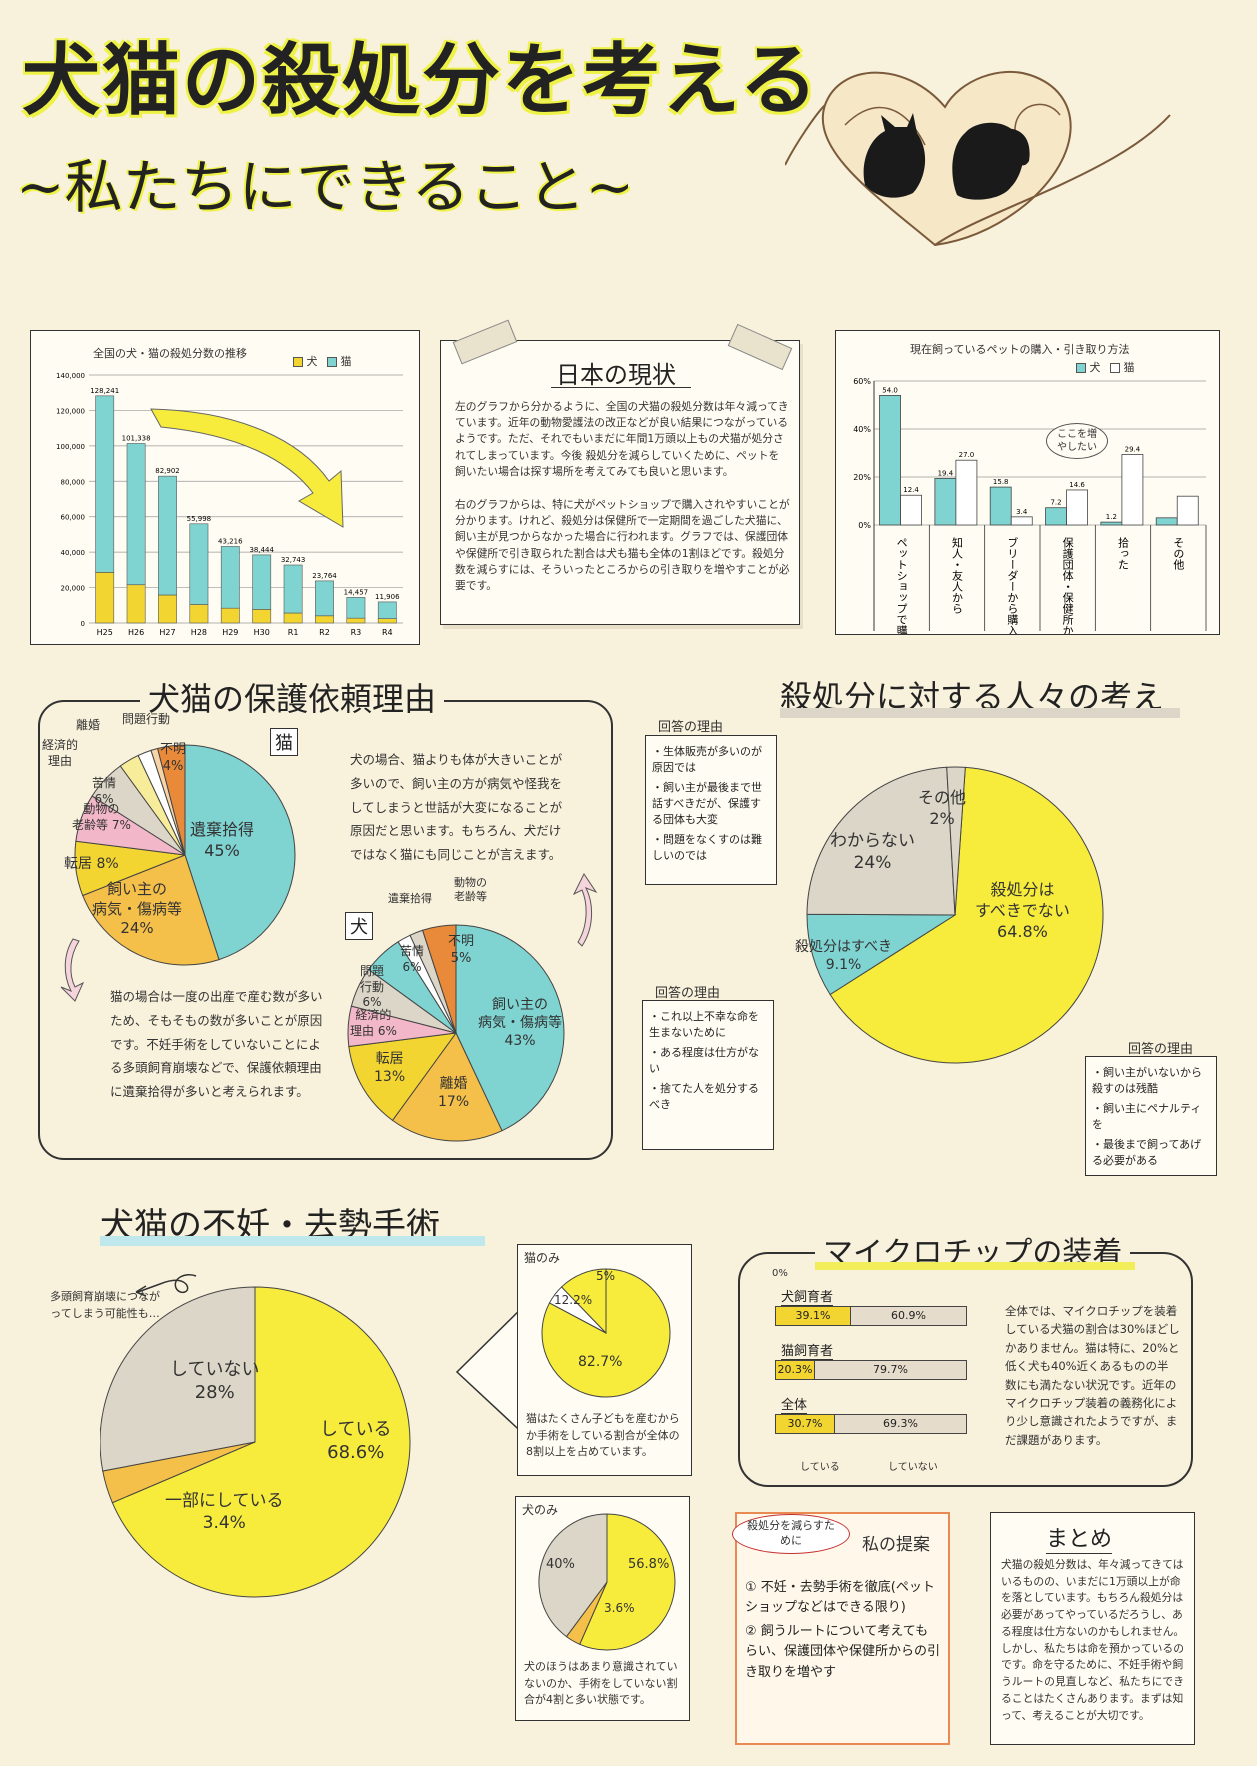 The width and height of the screenshot is (1257, 1766). Describe the element at coordinates (73, 589) in the screenshot. I see `y-tick-label: 20,000` at that location.